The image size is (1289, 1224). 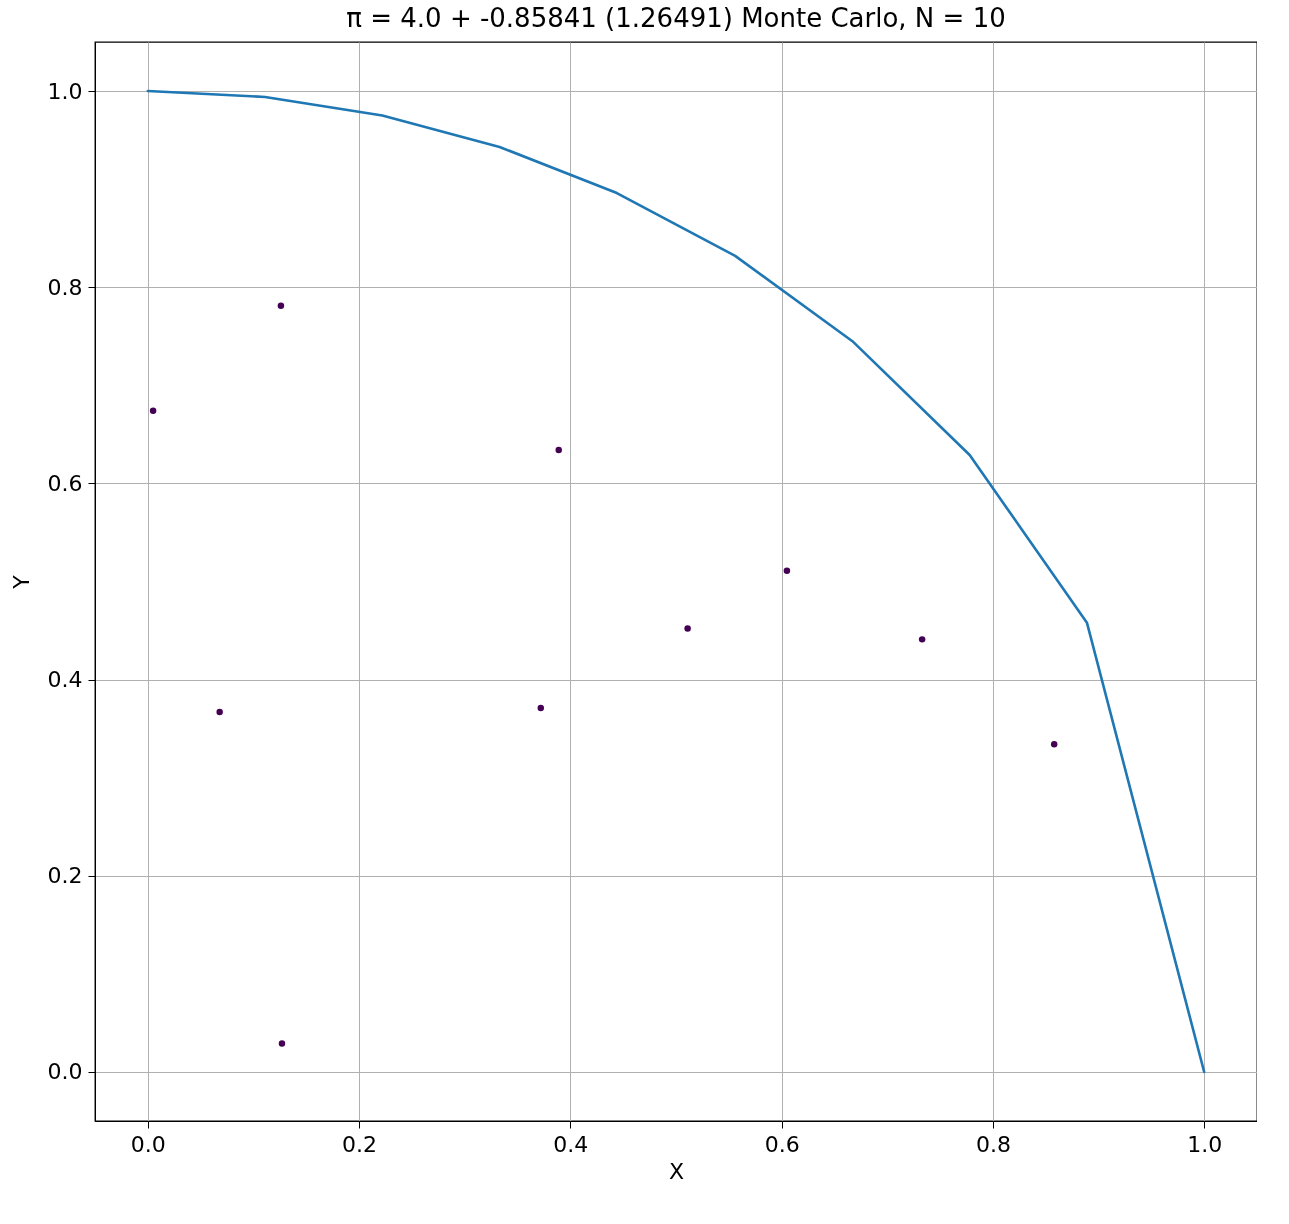 What do you see at coordinates (65, 483) in the screenshot?
I see `y-tick-label: 0.6` at bounding box center [65, 483].